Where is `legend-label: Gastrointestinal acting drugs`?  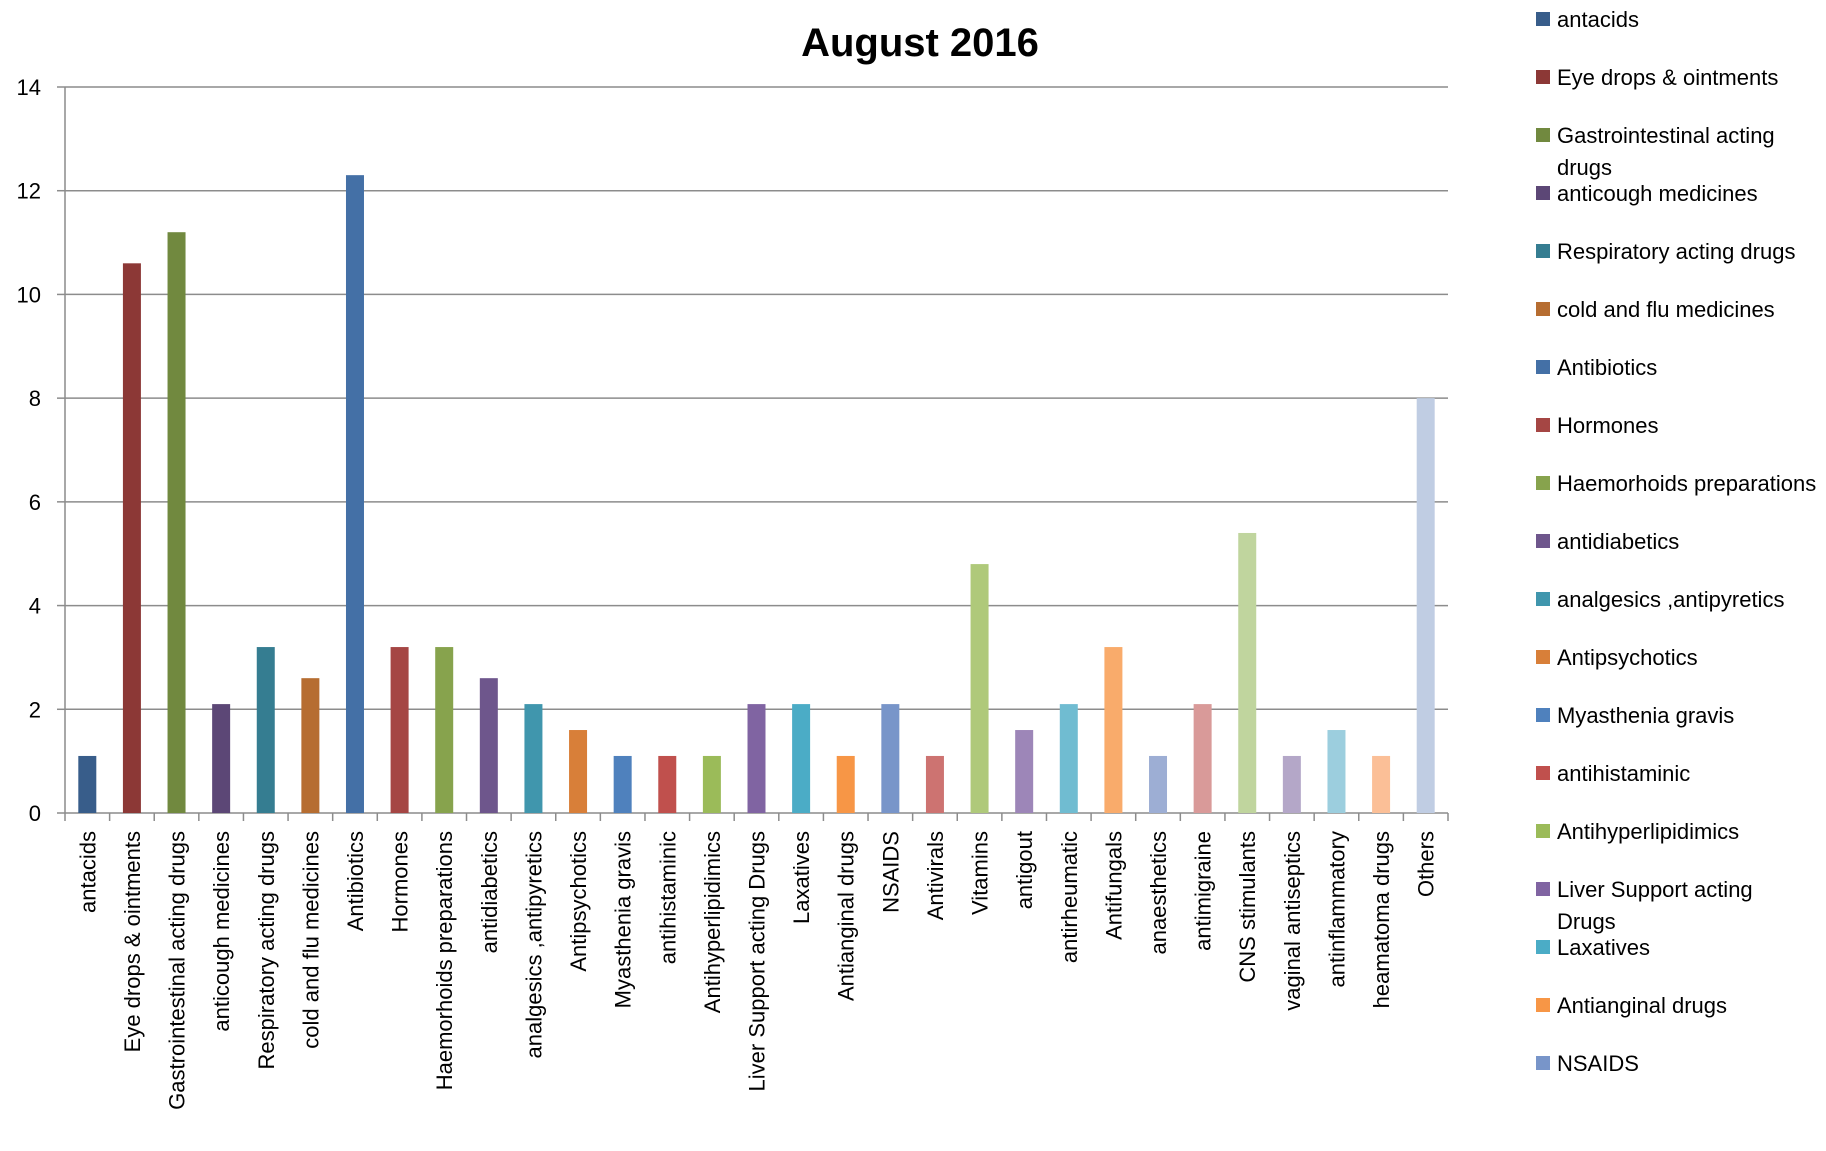 legend-label: Gastrointestinal acting drugs is located at coordinates (1666, 151).